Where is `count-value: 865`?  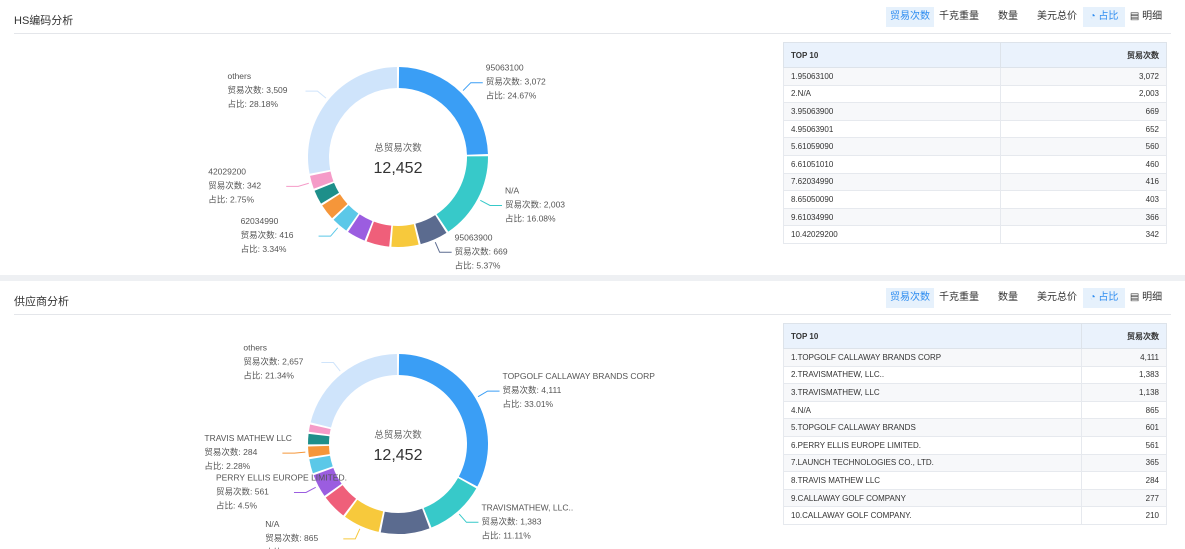
count-value: 865 is located at coordinates (311, 538).